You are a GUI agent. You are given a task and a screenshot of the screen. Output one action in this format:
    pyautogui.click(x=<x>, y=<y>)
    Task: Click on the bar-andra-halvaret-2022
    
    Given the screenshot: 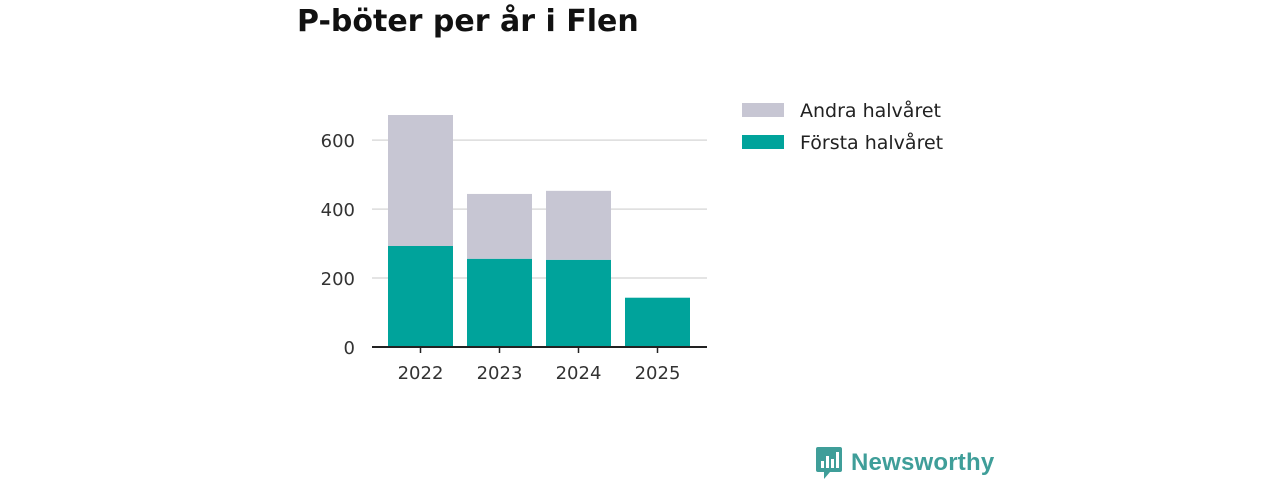 What is the action you would take?
    pyautogui.click(x=420, y=180)
    